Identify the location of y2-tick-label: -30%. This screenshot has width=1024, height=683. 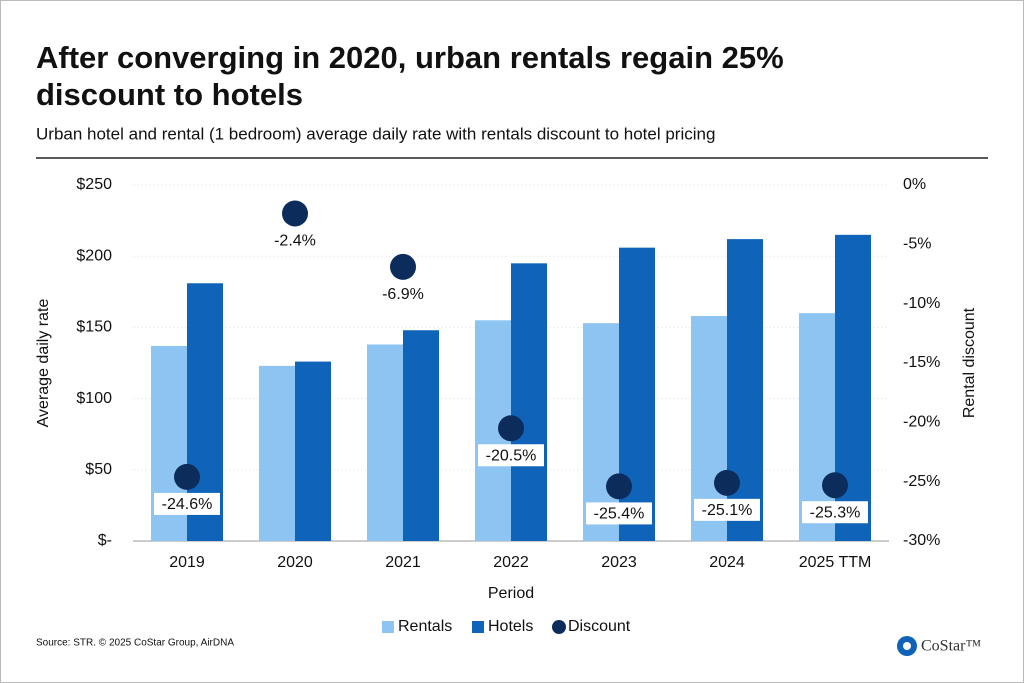
(921, 540).